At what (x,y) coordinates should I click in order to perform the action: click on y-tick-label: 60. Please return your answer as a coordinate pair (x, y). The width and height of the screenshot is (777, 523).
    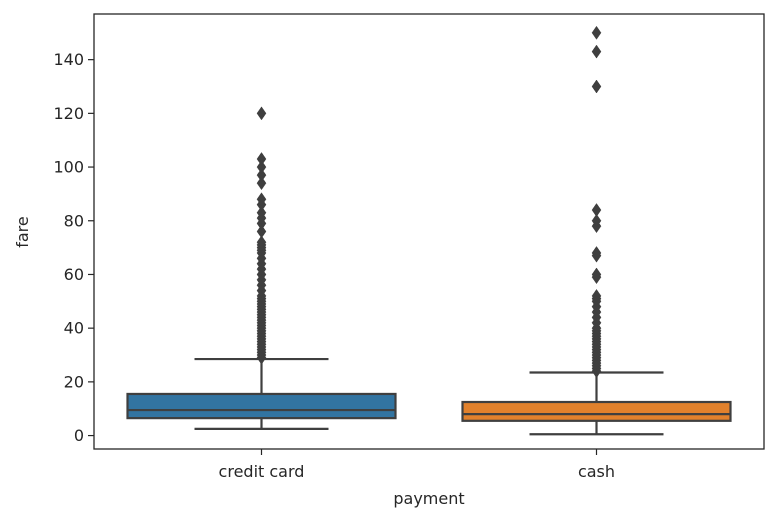
    Looking at the image, I should click on (74, 274).